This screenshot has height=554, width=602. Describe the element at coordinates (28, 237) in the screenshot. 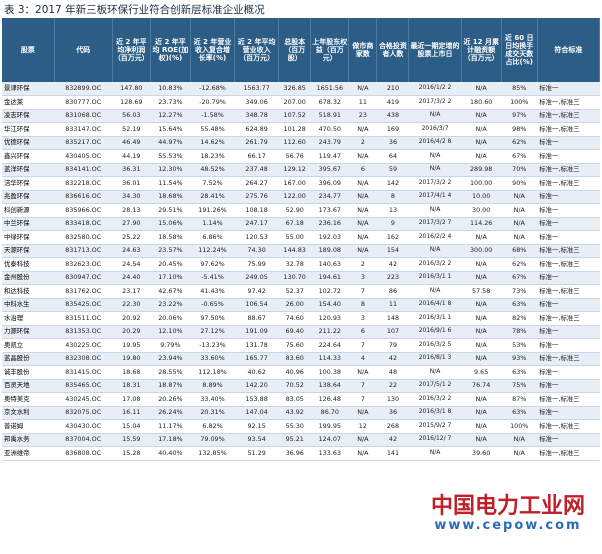

I see `company-name-cell: 中绿环保` at that location.